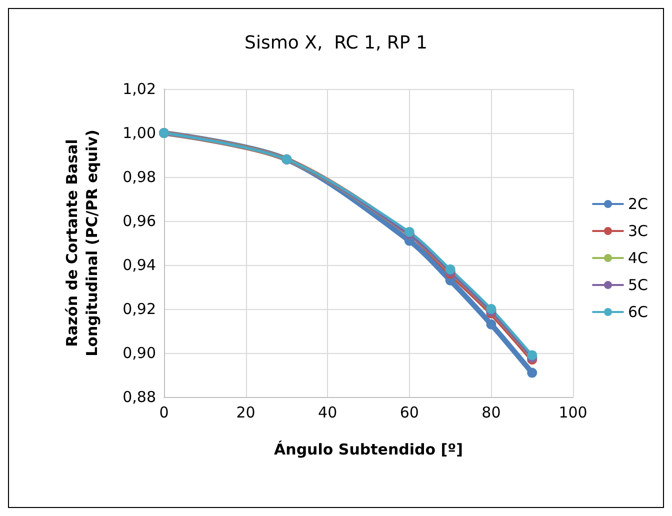  I want to click on y-tick-label: 1,00, so click(139, 133).